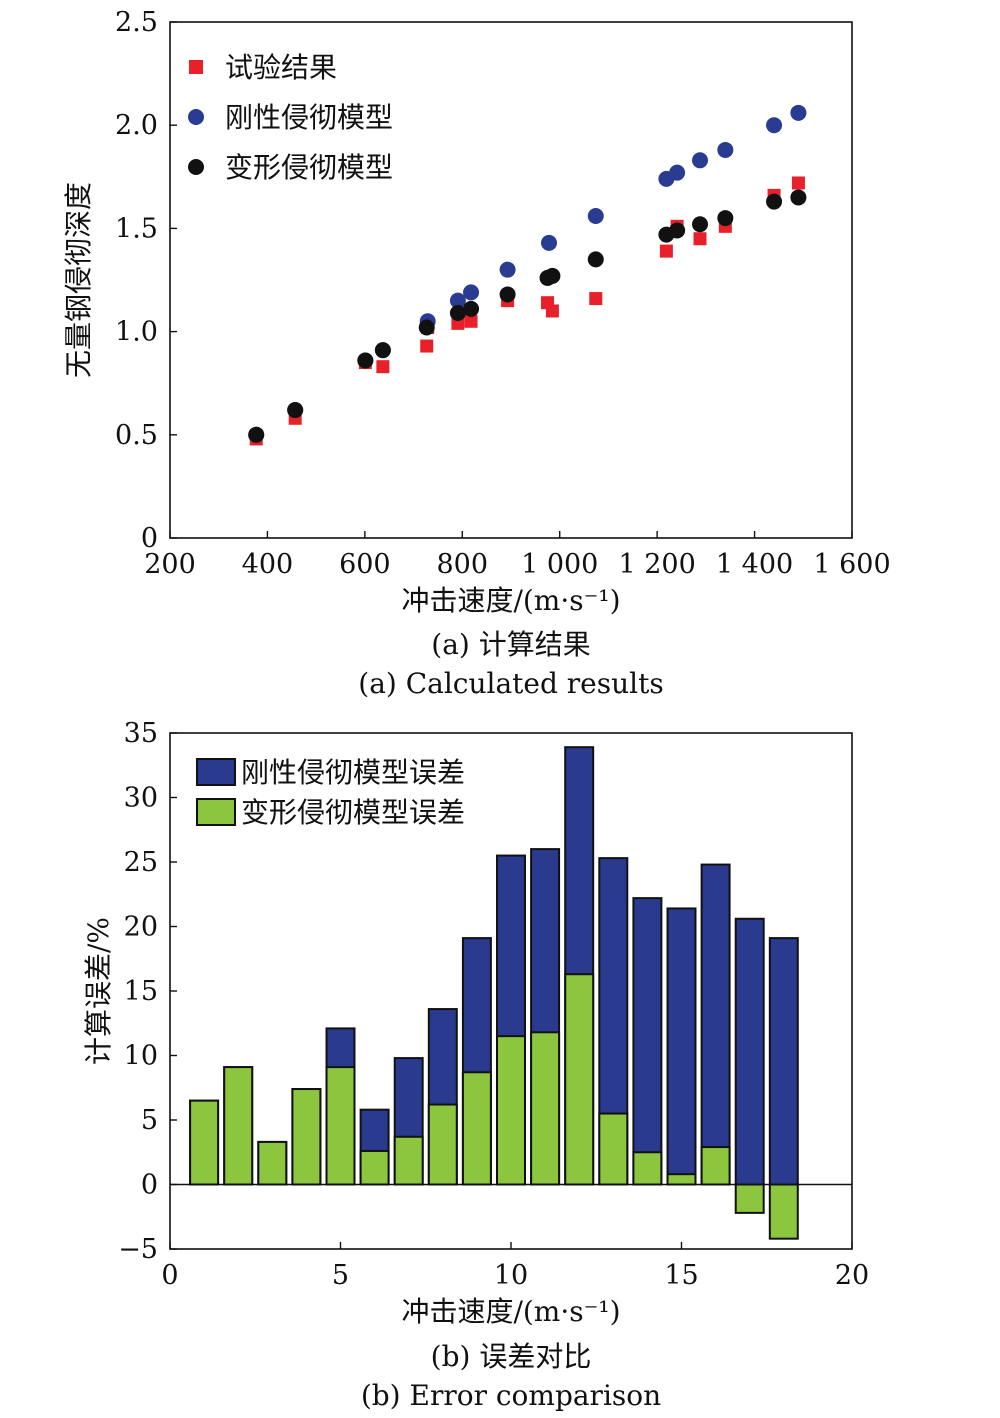 Image resolution: width=1000 pixels, height=1418 pixels. What do you see at coordinates (136, 125) in the screenshot?
I see `chart-a-ytick-label: 2.0` at bounding box center [136, 125].